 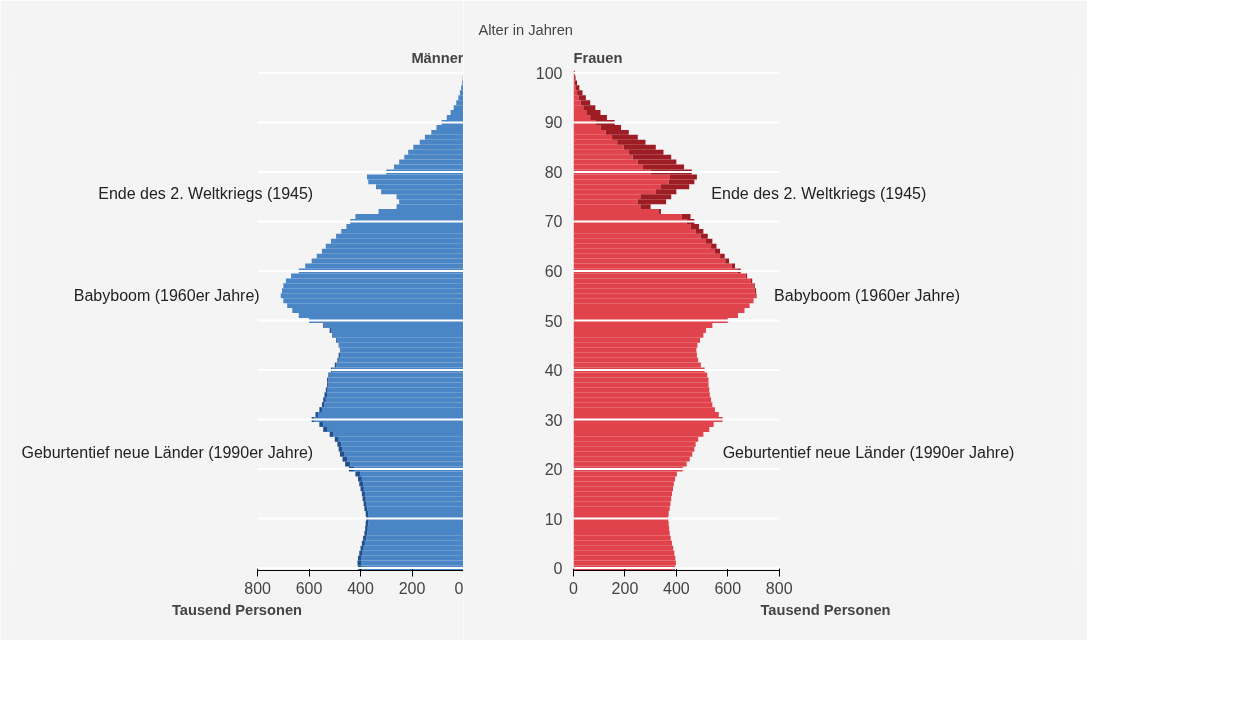 What do you see at coordinates (553, 321) in the screenshot?
I see `y-tick-label: 50` at bounding box center [553, 321].